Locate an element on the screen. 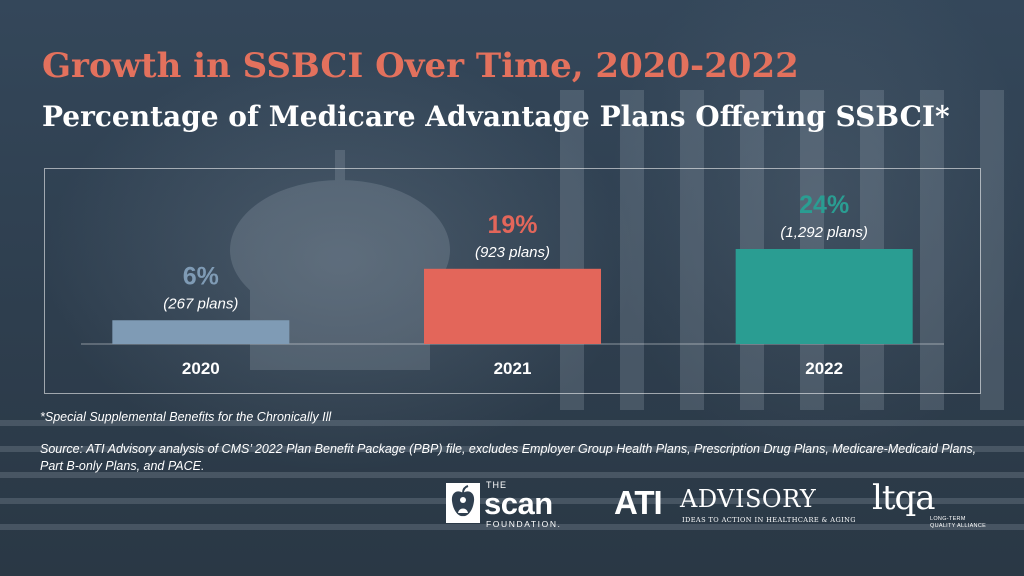 The width and height of the screenshot is (1024, 576). value-label-2022: 24% is located at coordinates (824, 205).